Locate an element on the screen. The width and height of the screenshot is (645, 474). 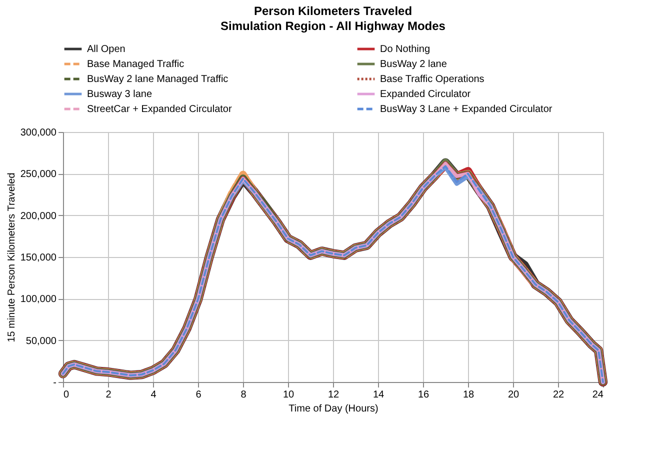
y-tick-label: 100,000 is located at coordinates (38, 300).